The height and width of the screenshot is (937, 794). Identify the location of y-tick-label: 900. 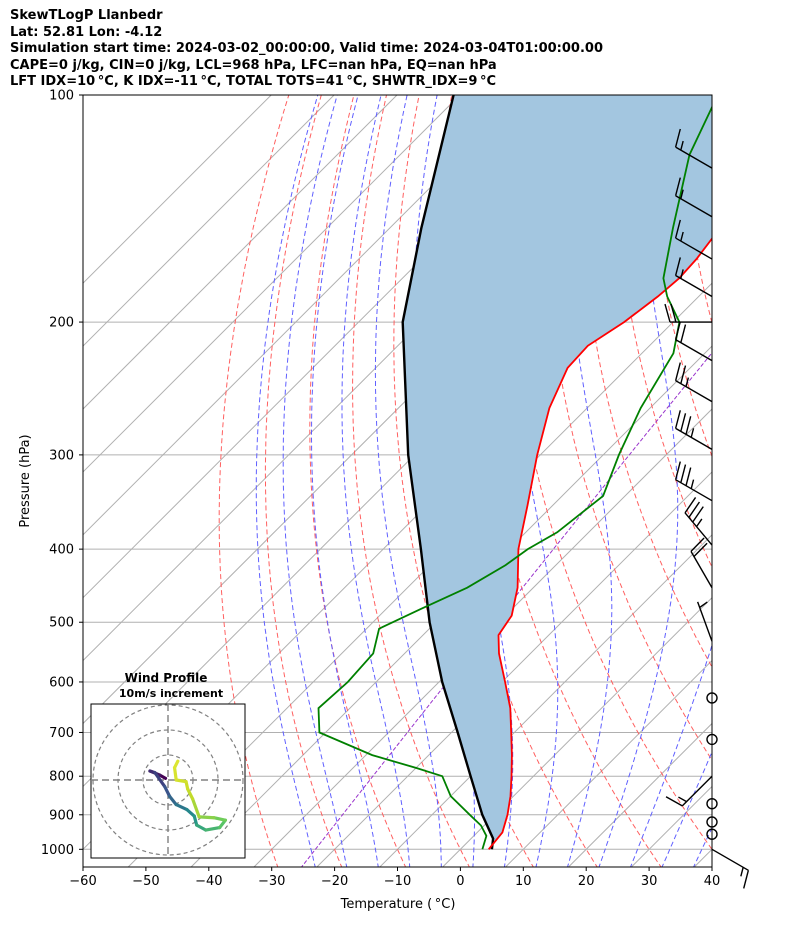
(61, 815).